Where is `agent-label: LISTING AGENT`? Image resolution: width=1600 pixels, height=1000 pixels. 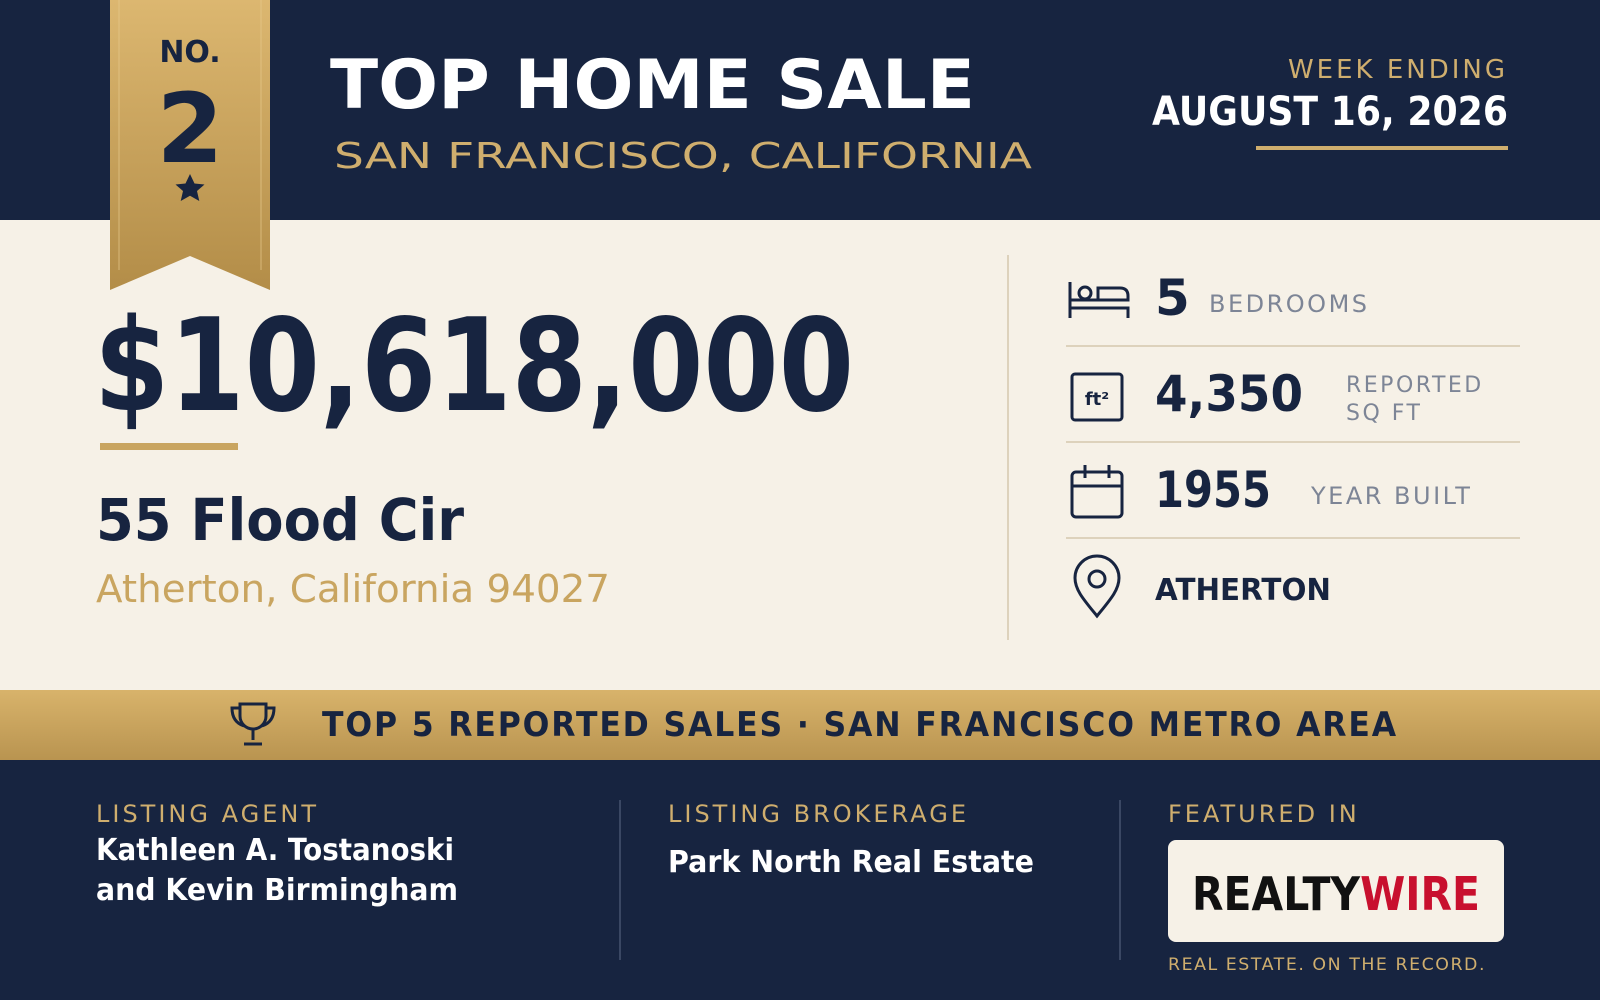
agent-label: LISTING AGENT is located at coordinates (207, 814).